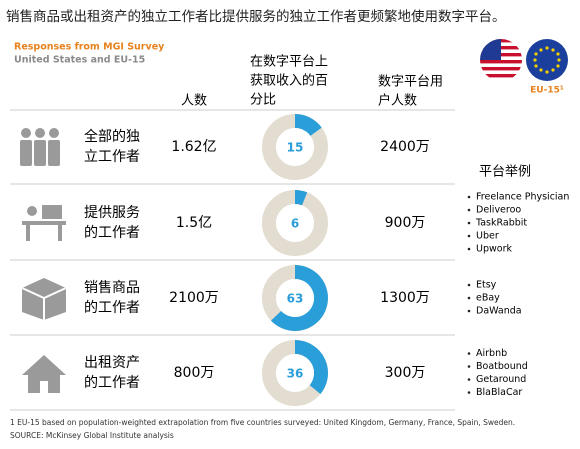 The height and width of the screenshot is (449, 580). What do you see at coordinates (405, 373) in the screenshot?
I see `users: 300万` at bounding box center [405, 373].